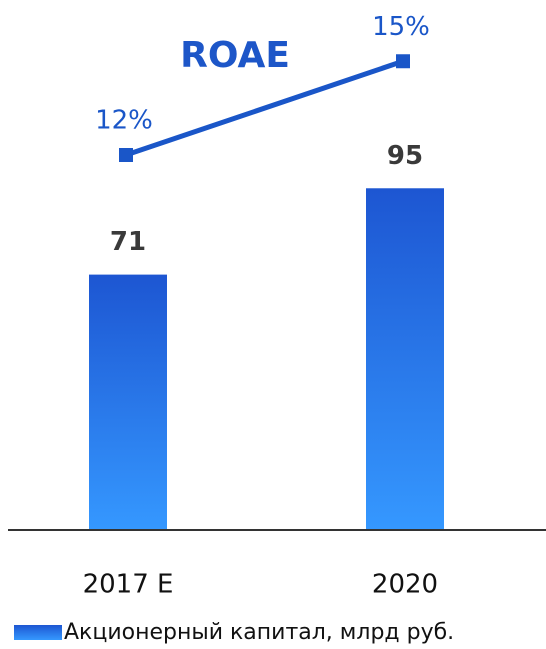 The height and width of the screenshot is (649, 546). Describe the element at coordinates (235, 55) in the screenshot. I see `line-series-title: ROAE` at that location.